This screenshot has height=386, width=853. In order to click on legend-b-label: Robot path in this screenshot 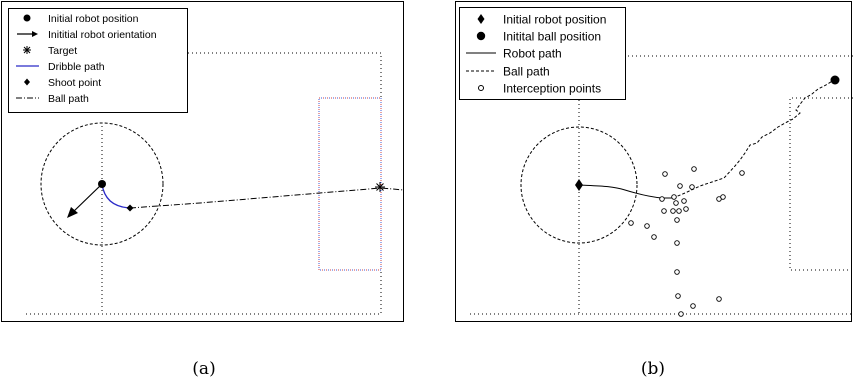, I will do `click(532, 54)`.